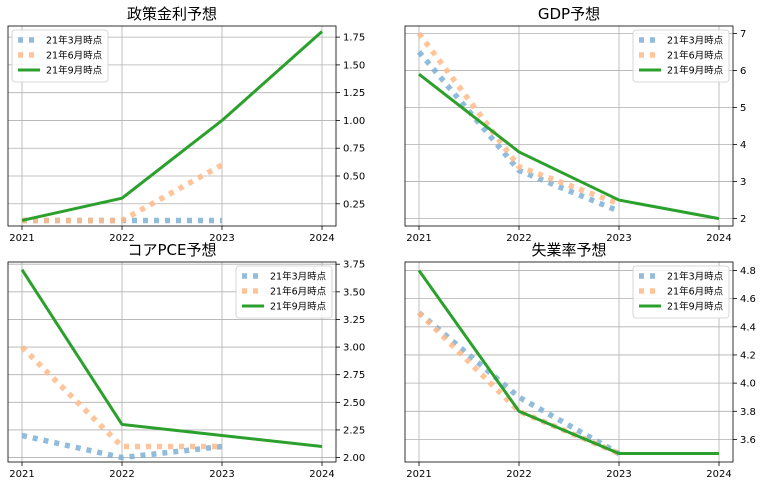 The image size is (761, 486). Describe the element at coordinates (748, 327) in the screenshot. I see `y-tick-label: 4.4` at that location.